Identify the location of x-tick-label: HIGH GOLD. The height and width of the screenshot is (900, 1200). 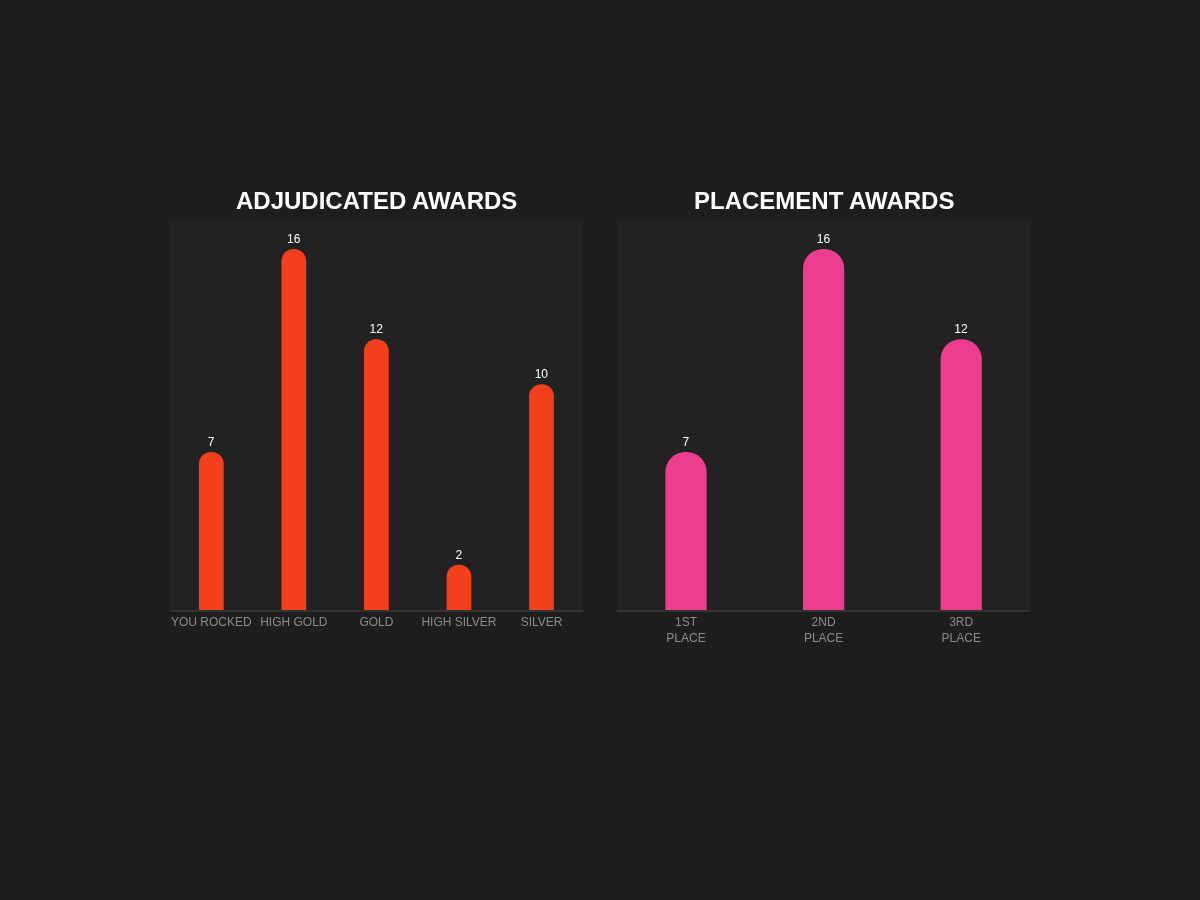
(294, 622).